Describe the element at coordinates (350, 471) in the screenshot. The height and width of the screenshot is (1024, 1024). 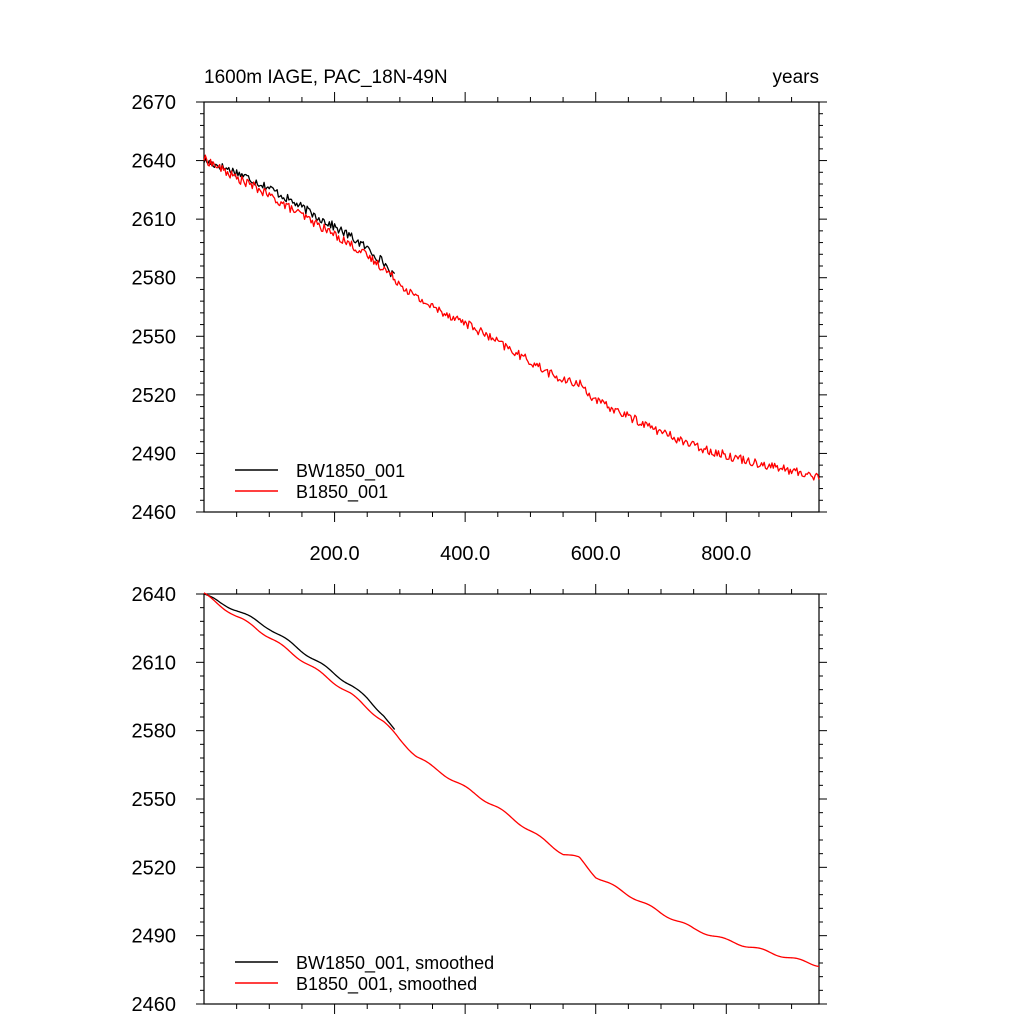
I see `legend-label: BW1850_001` at that location.